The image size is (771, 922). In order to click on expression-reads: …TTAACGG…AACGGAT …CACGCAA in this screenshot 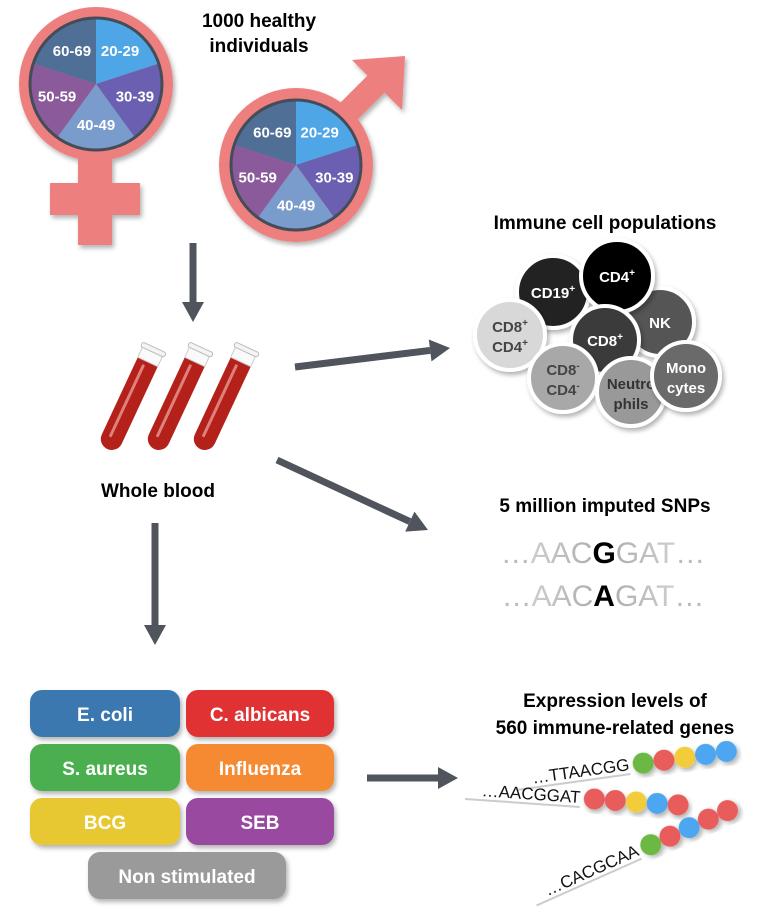, I will do `click(601, 823)`.